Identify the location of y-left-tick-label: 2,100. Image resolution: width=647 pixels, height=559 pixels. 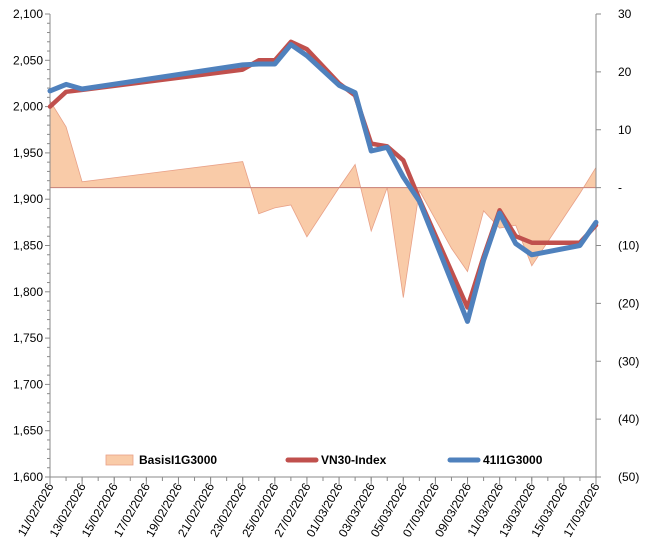
(28, 14).